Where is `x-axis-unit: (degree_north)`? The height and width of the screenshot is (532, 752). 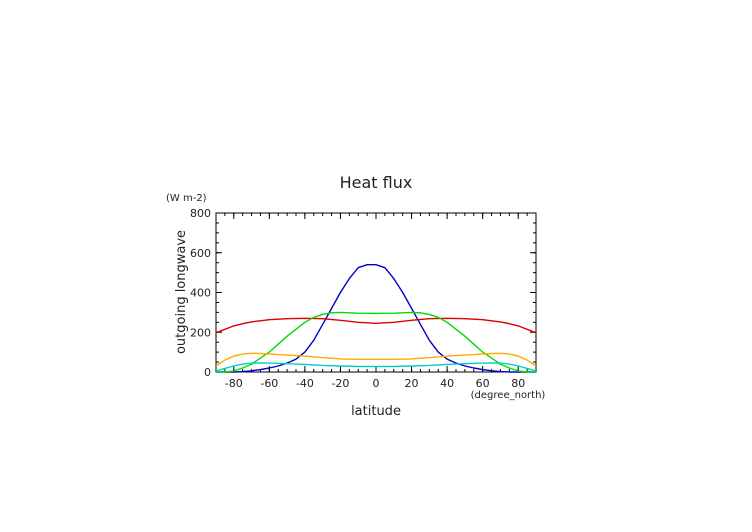 x-axis-unit: (degree_north) is located at coordinates (508, 395).